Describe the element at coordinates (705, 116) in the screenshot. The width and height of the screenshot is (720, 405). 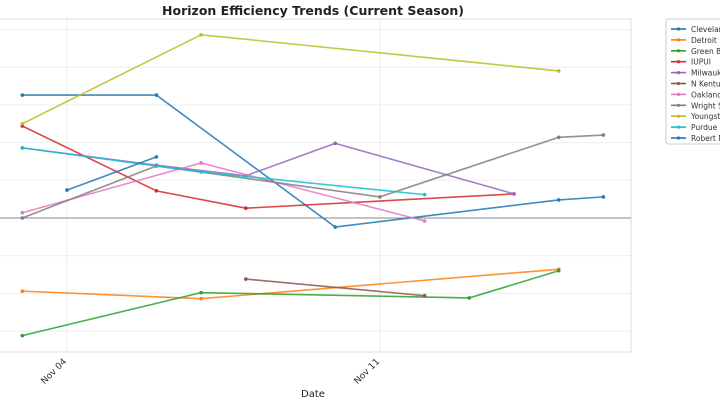
I see `legend-label: Youngst` at that location.